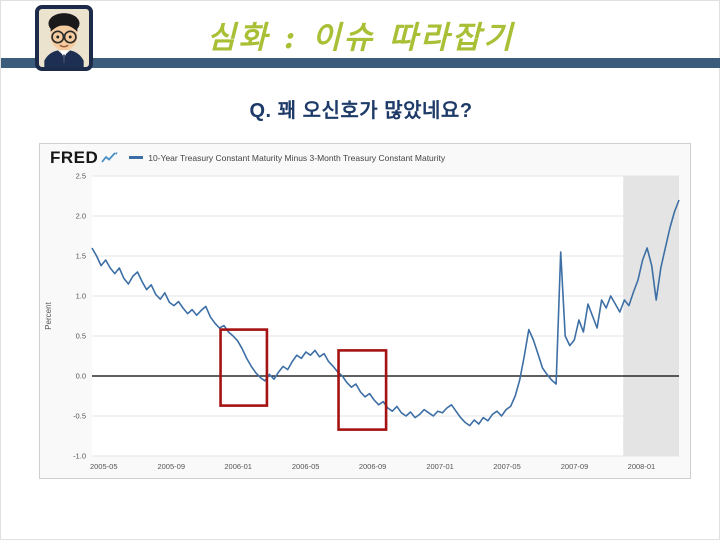 This screenshot has width=720, height=540. I want to click on y-tick-label: 2.5, so click(81, 176).